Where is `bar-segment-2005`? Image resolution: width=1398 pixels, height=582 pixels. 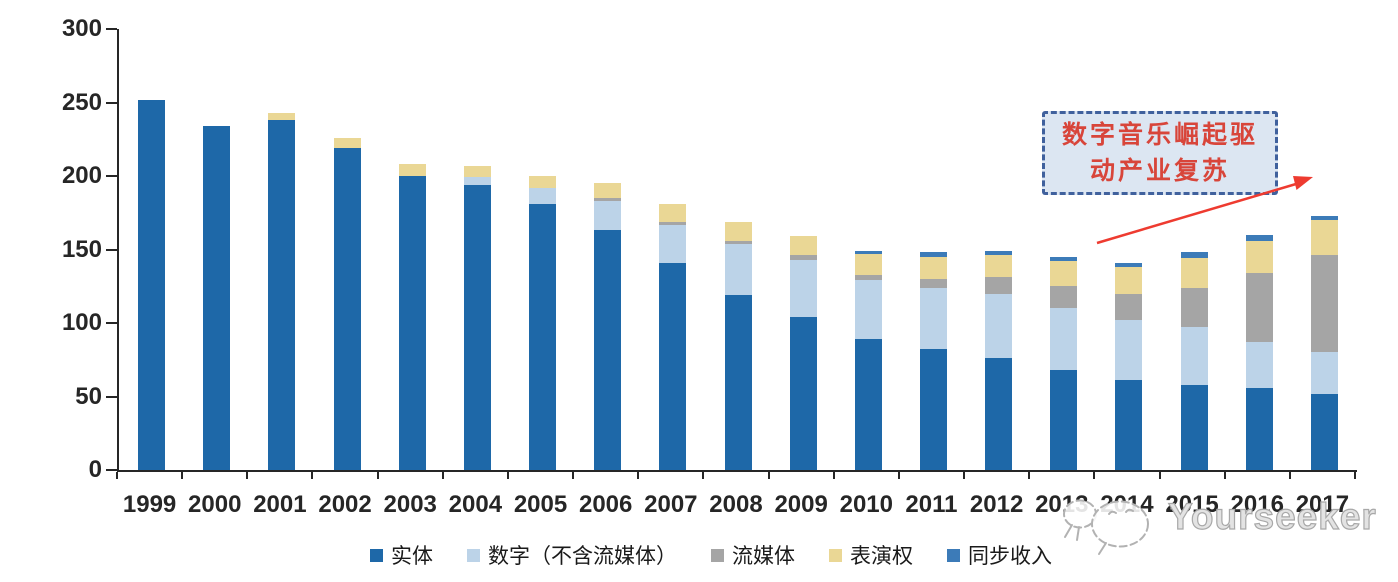 bar-segment-2005 is located at coordinates (543, 195).